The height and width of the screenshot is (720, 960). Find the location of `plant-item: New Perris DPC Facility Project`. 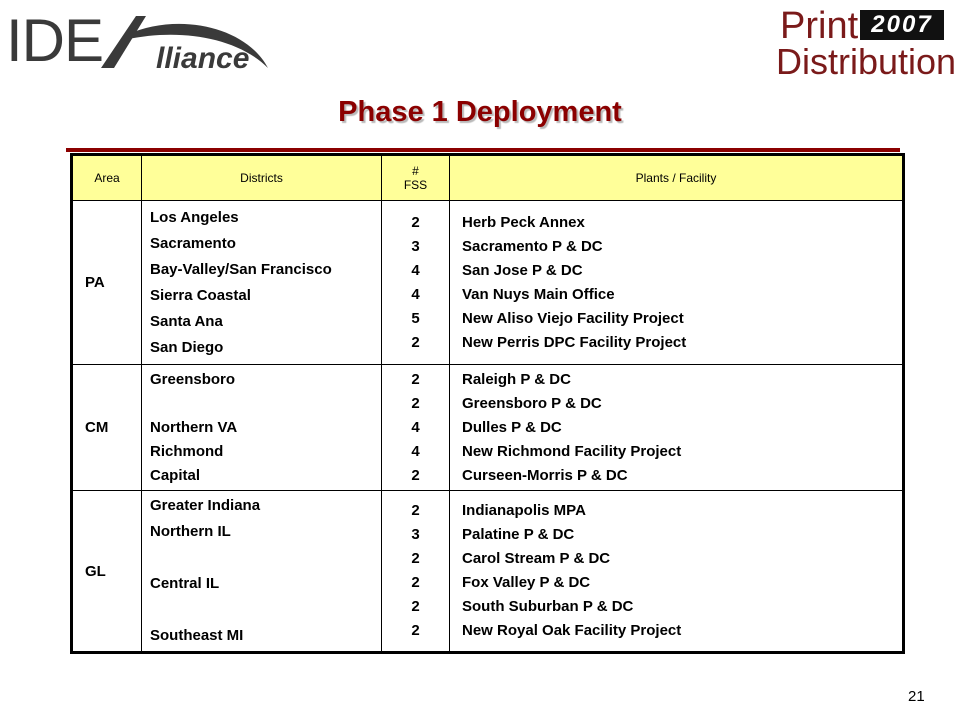

plant-item: New Perris DPC Facility Project is located at coordinates (574, 342).